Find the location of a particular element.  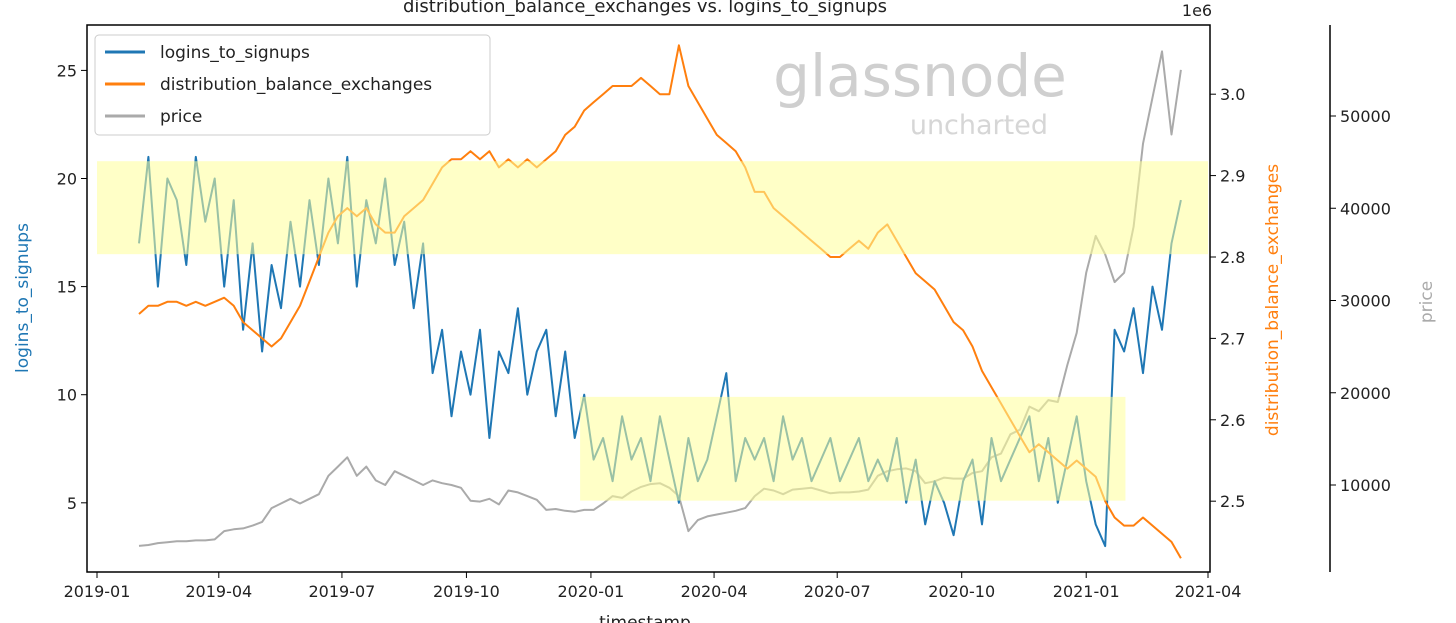

x-tick-label: 2019-01 is located at coordinates (97, 591).